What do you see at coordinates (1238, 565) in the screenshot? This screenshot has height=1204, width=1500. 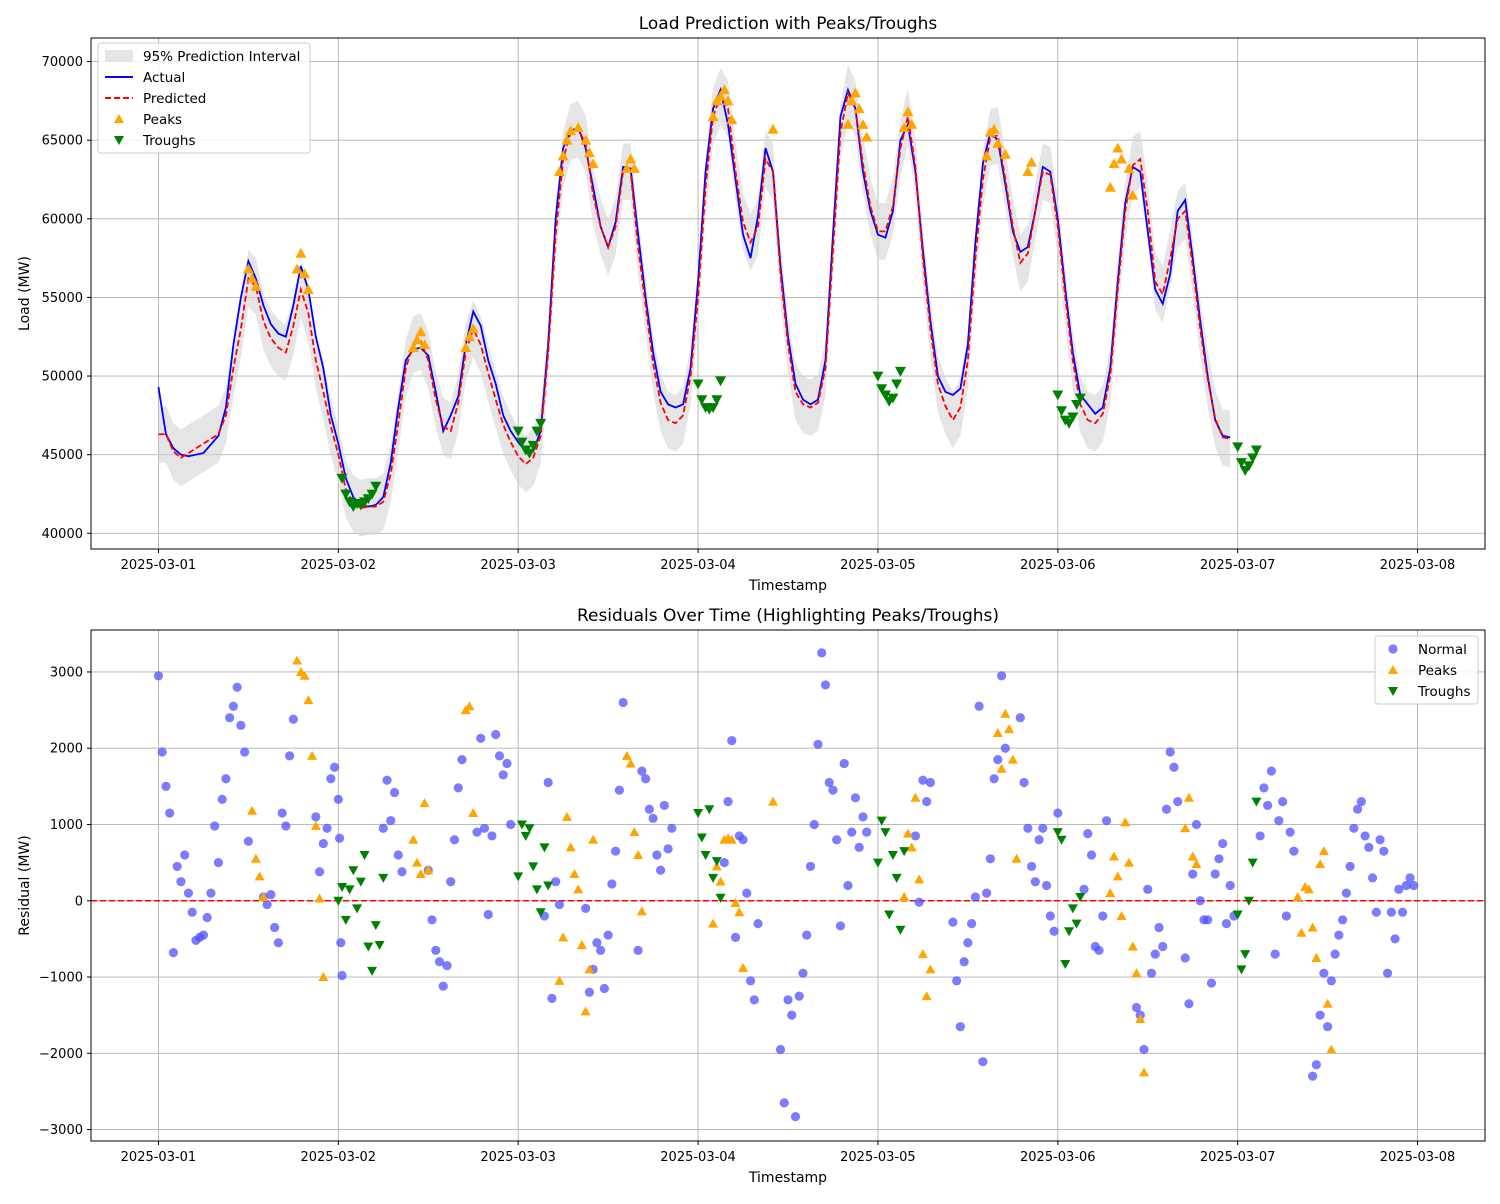 I see `x-tick-label: 2025-03-07` at bounding box center [1238, 565].